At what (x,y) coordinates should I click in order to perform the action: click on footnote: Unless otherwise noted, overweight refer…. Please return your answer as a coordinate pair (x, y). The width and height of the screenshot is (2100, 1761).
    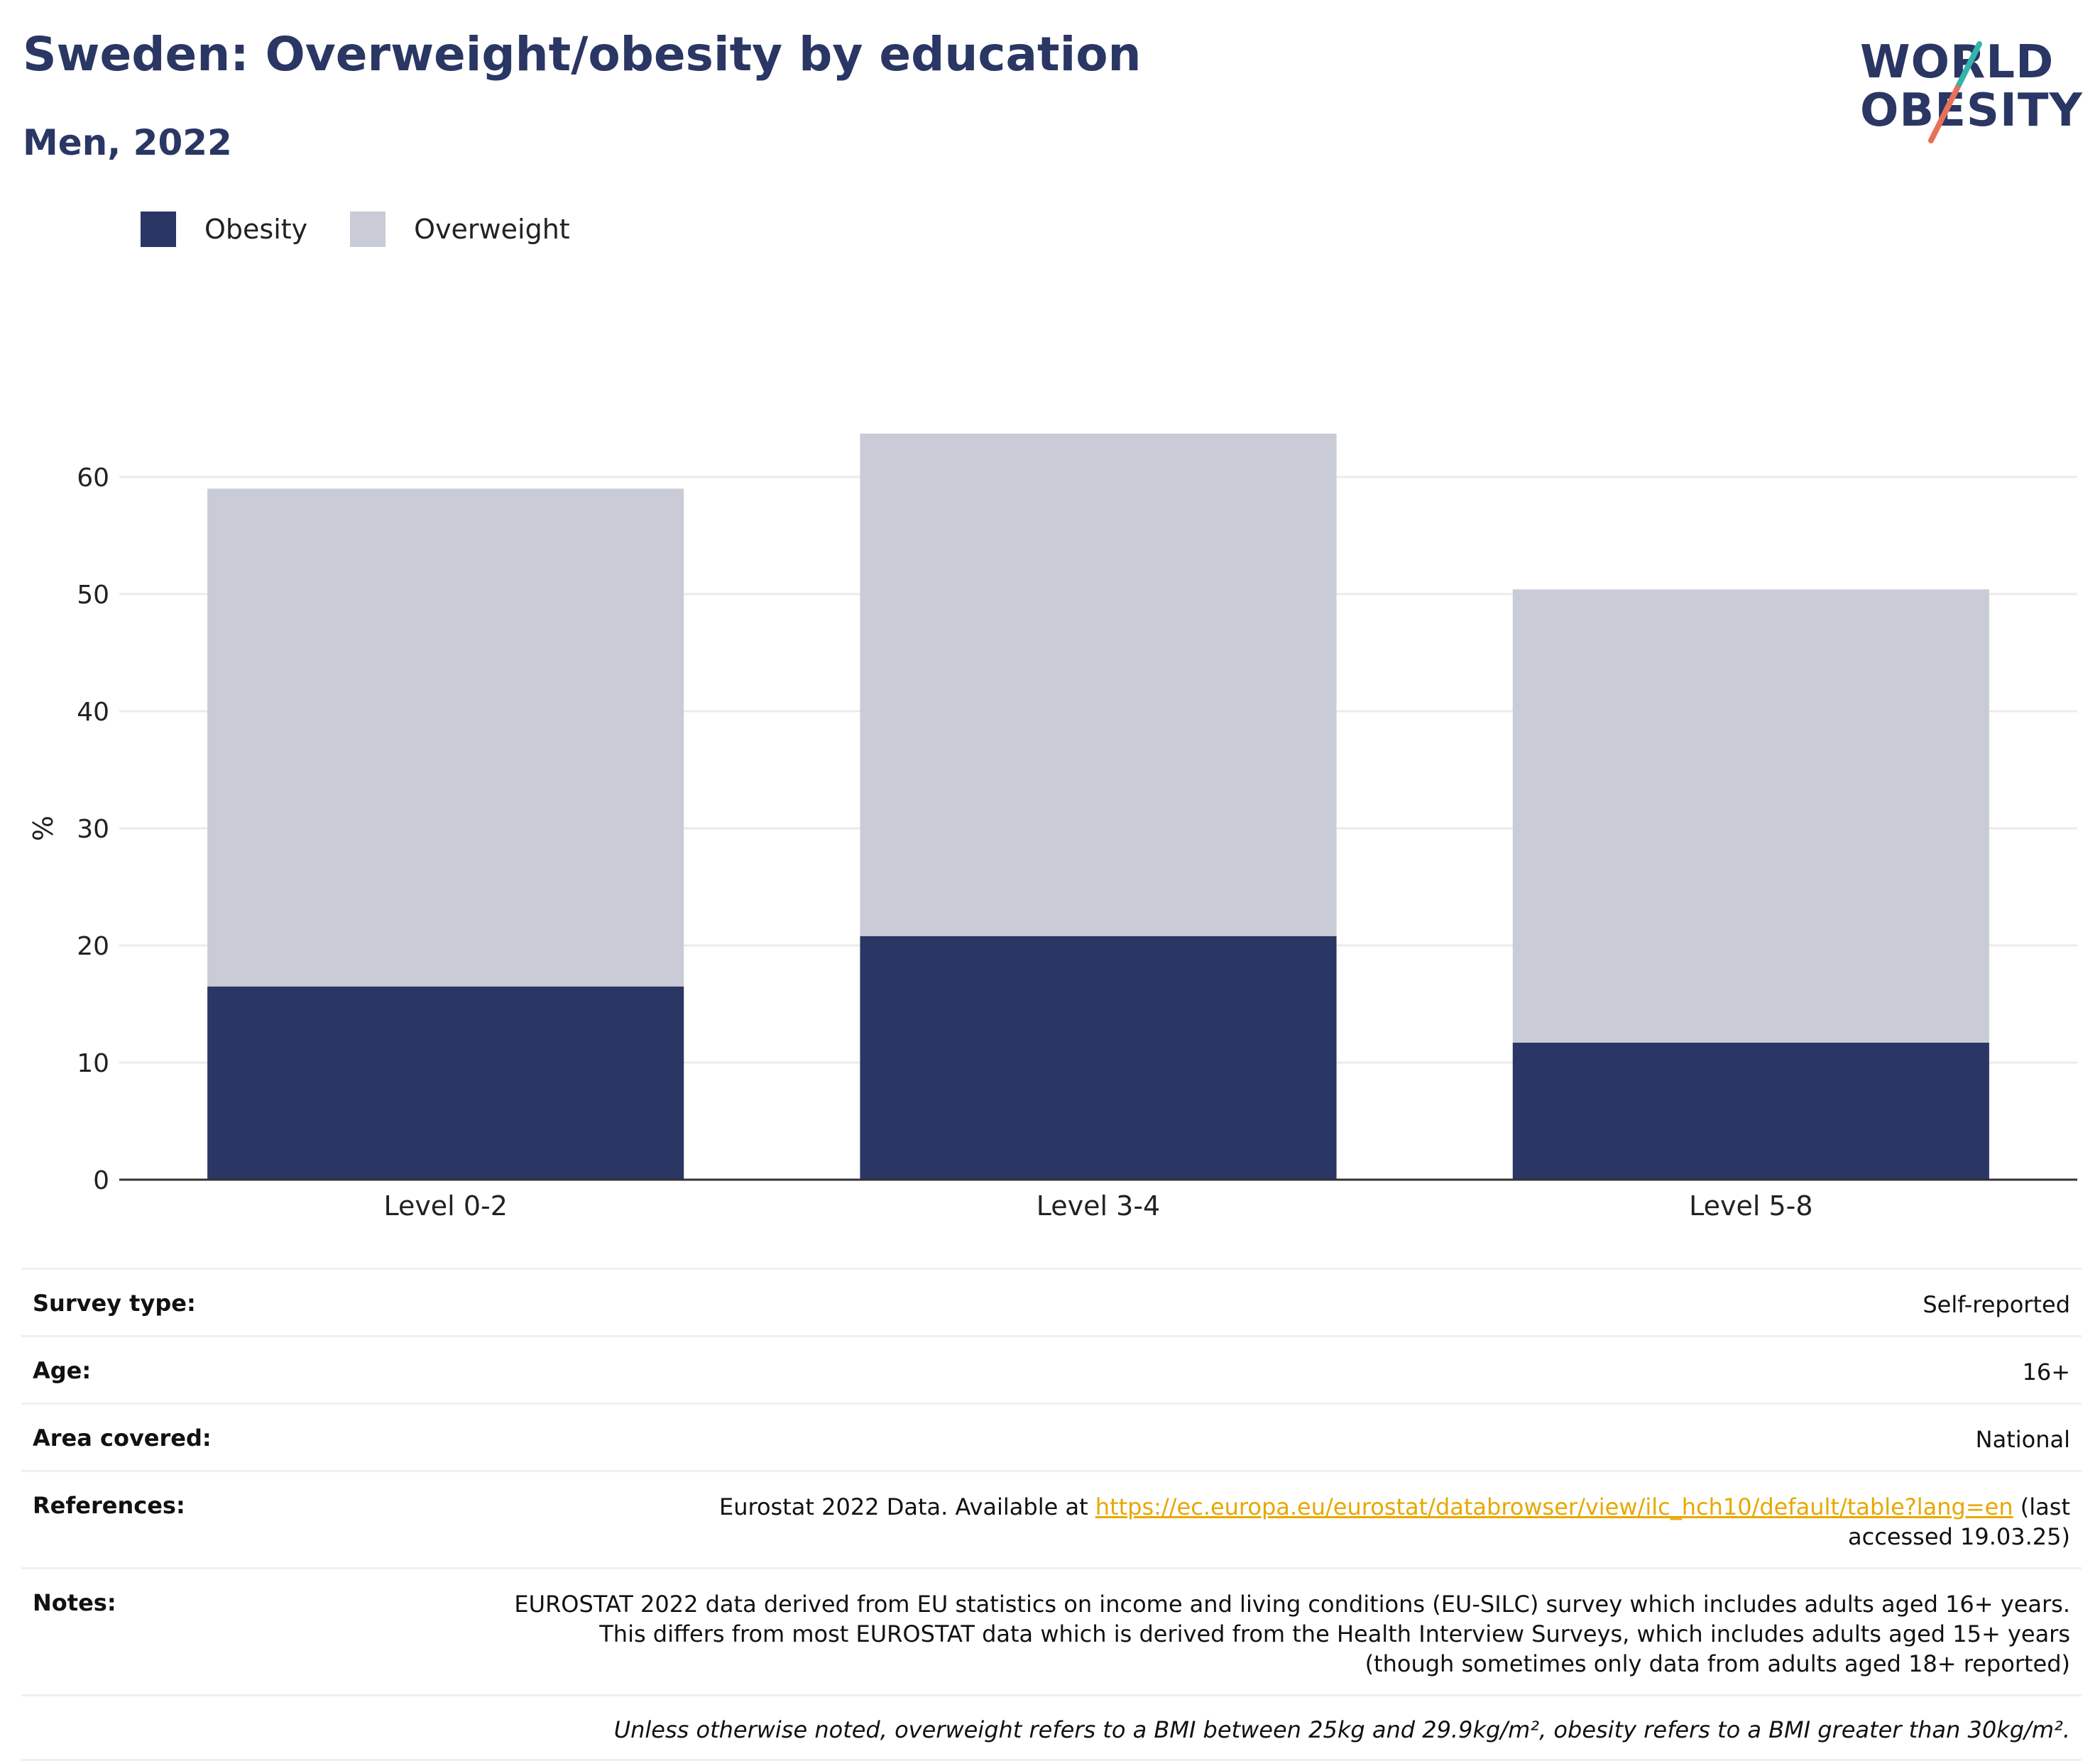
    Looking at the image, I should click on (1341, 1730).